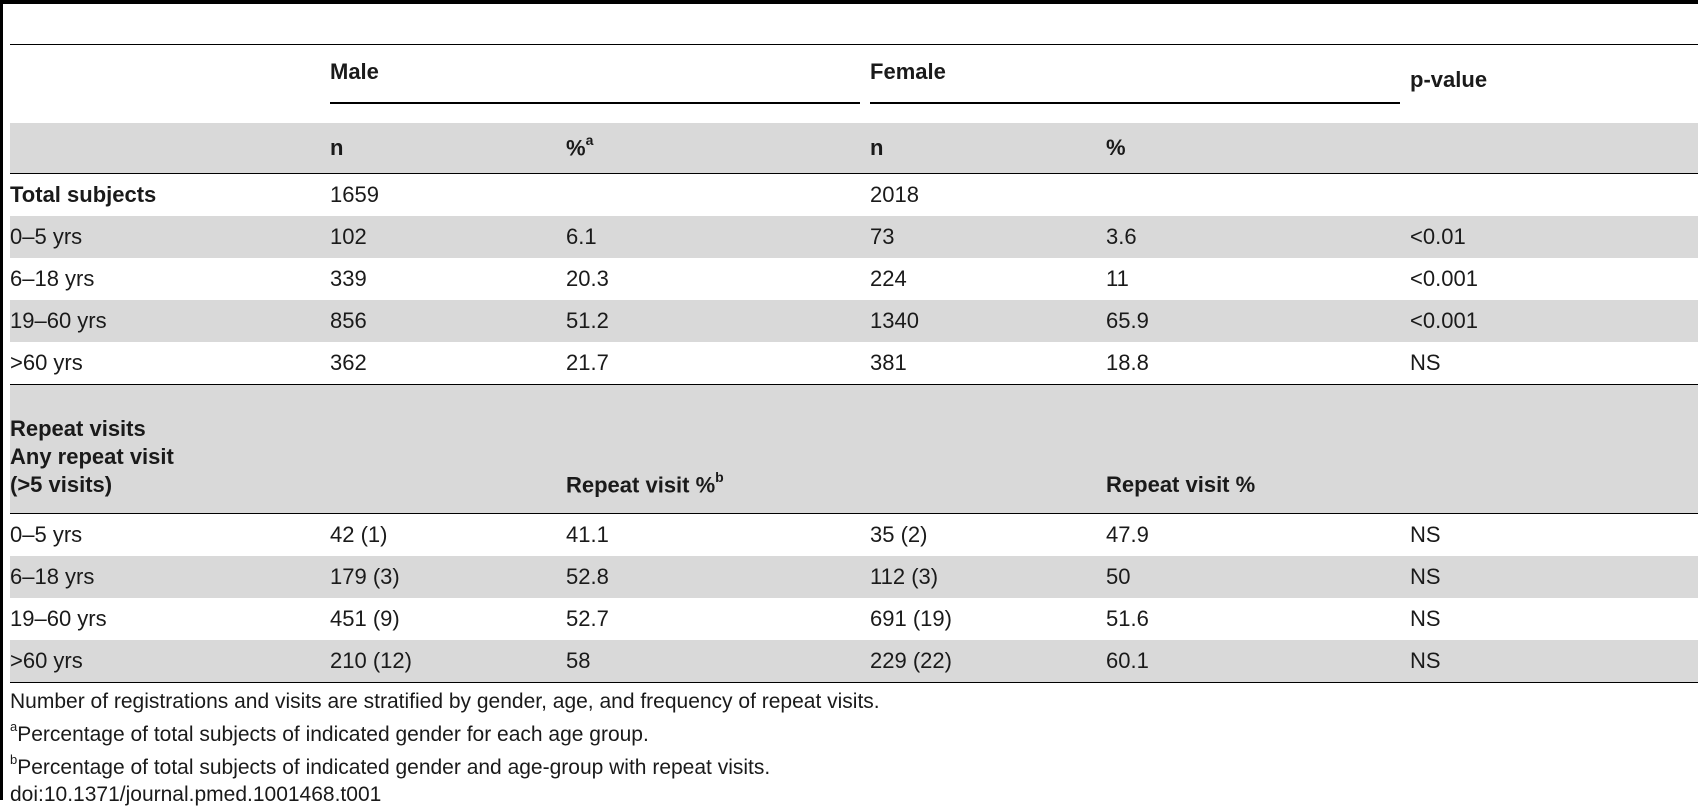  I want to click on female-pct-label: %, so click(1116, 147).